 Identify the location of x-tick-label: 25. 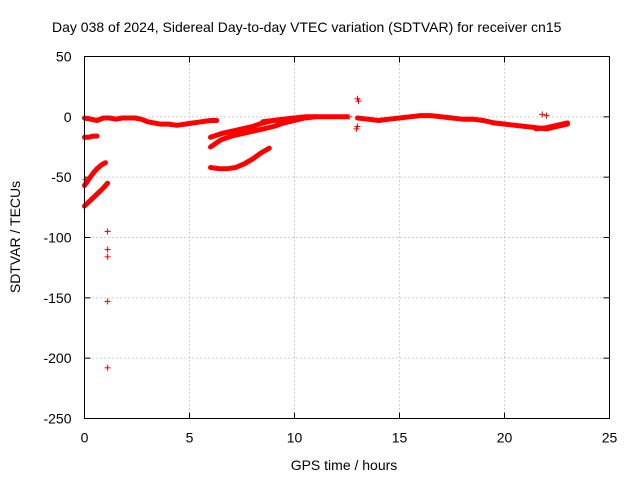
(610, 438).